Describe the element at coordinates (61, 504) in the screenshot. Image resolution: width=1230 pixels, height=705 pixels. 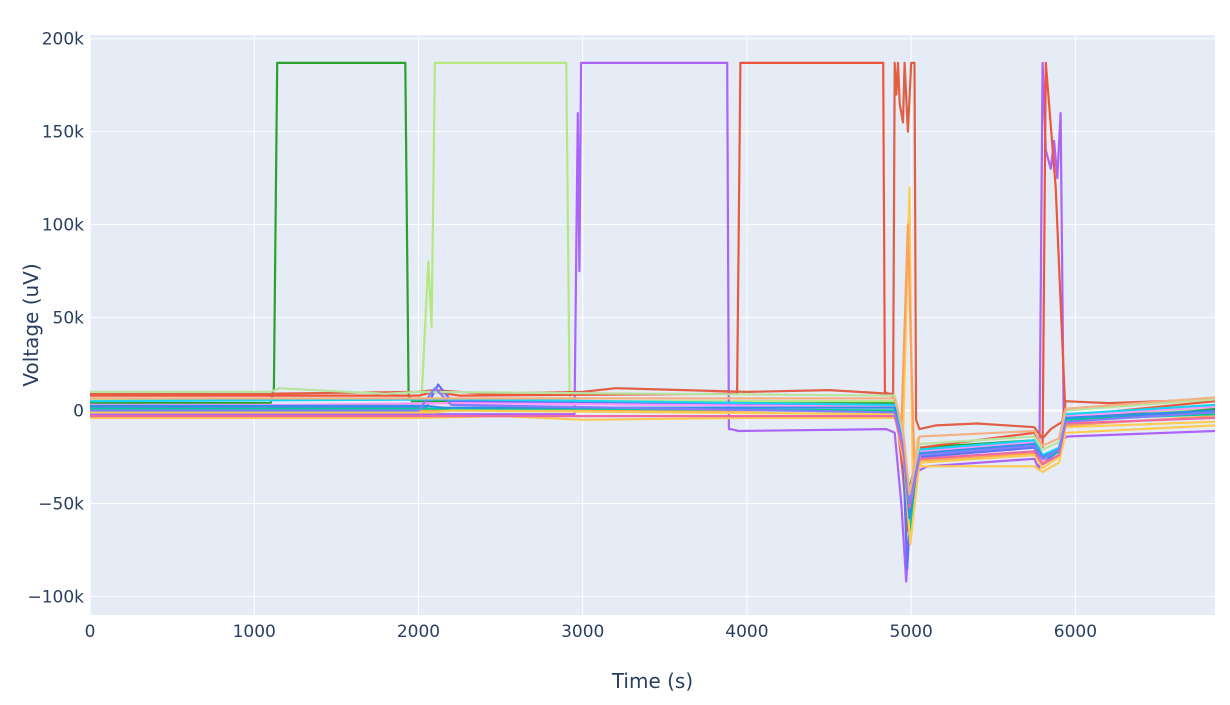
I see `y-tick-label: −50k` at that location.